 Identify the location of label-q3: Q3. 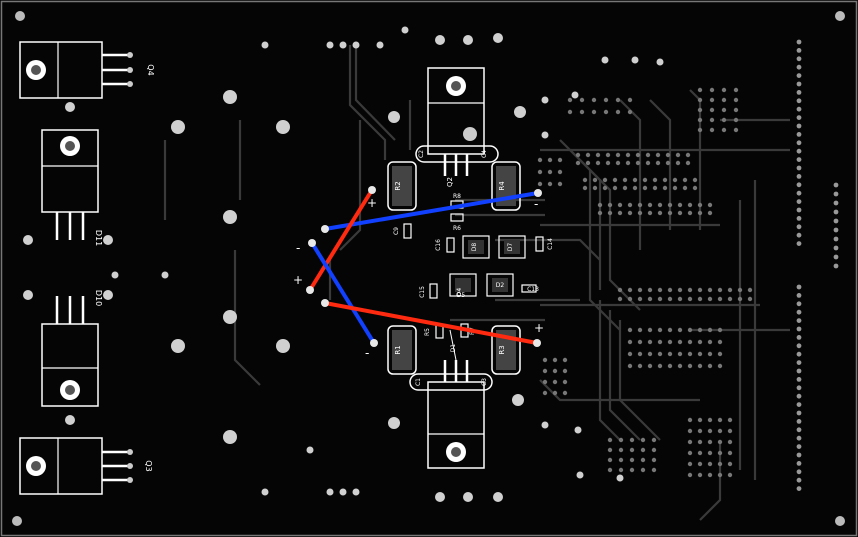
(148, 465).